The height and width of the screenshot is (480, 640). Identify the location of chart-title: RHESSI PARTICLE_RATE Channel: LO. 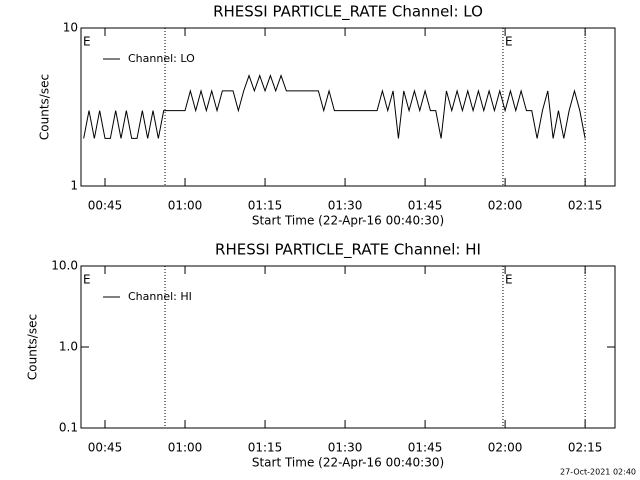
(348, 12).